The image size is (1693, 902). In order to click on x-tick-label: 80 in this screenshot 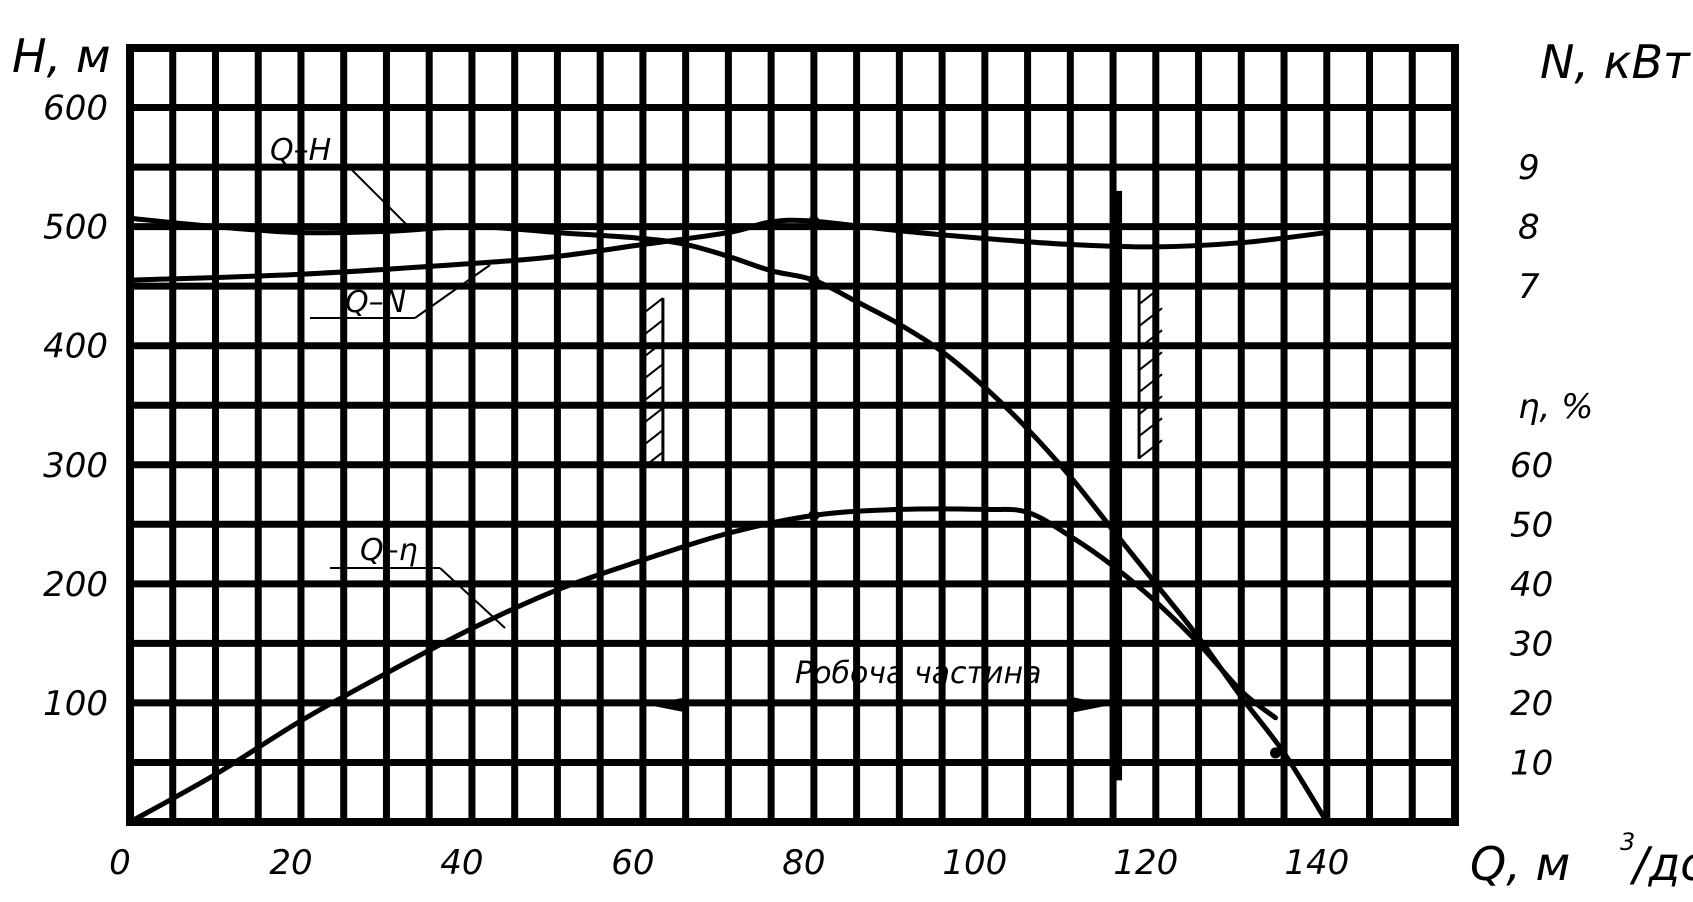, I will do `click(803, 863)`.